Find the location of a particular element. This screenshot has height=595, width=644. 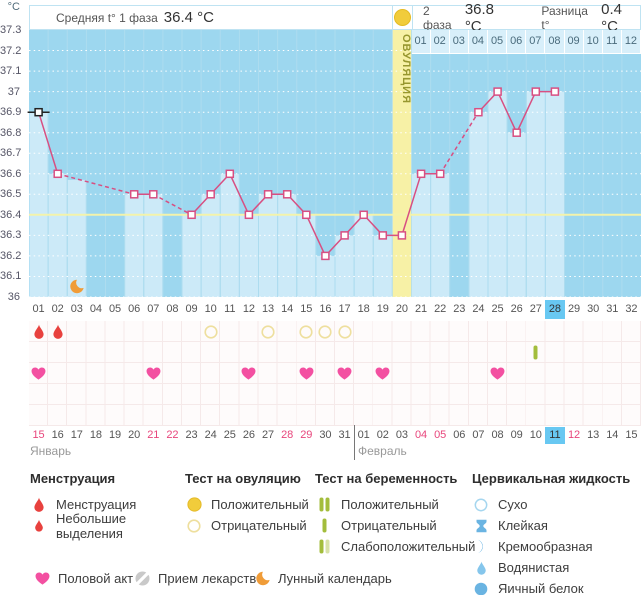

legend-item-label: Отрицательный is located at coordinates (259, 525).